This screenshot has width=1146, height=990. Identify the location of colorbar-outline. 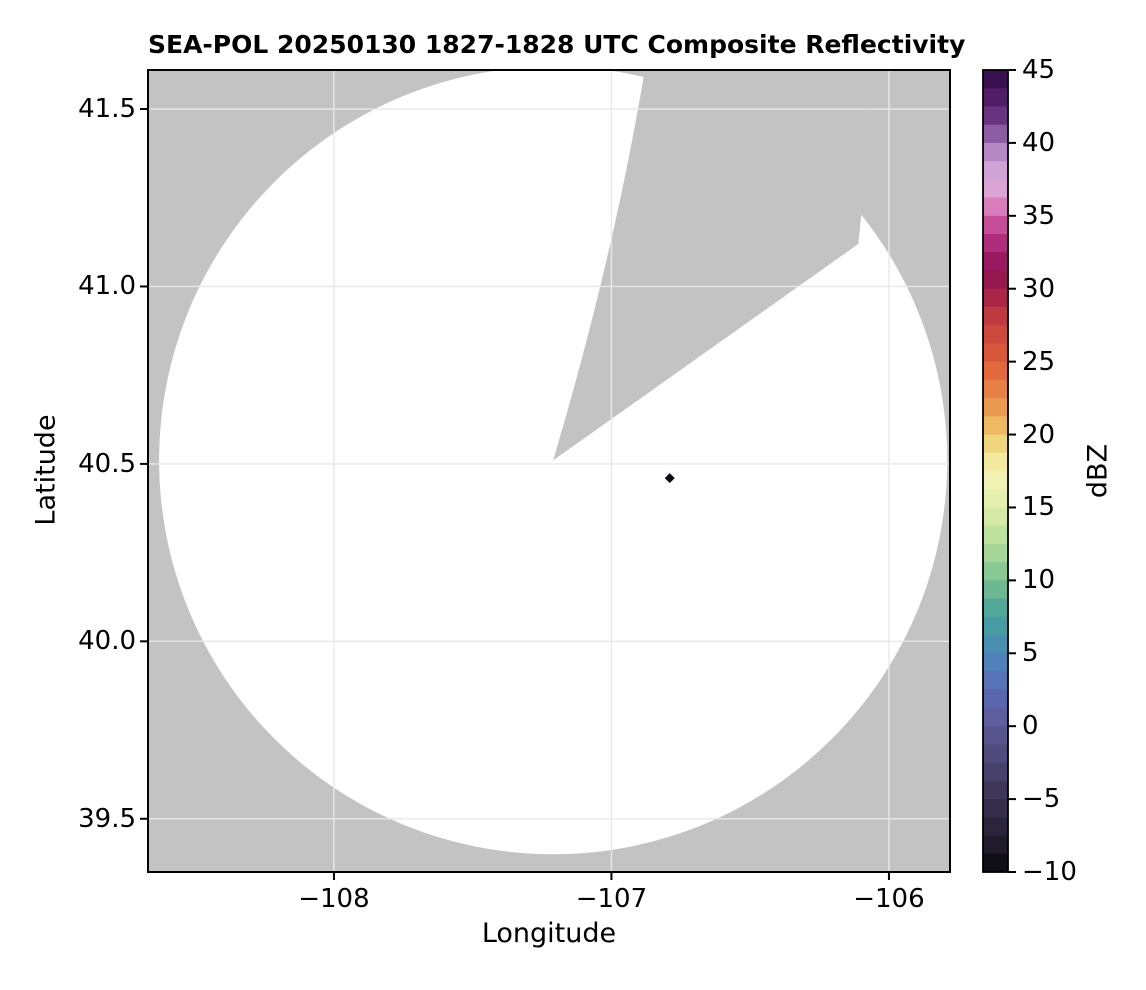
(995, 471).